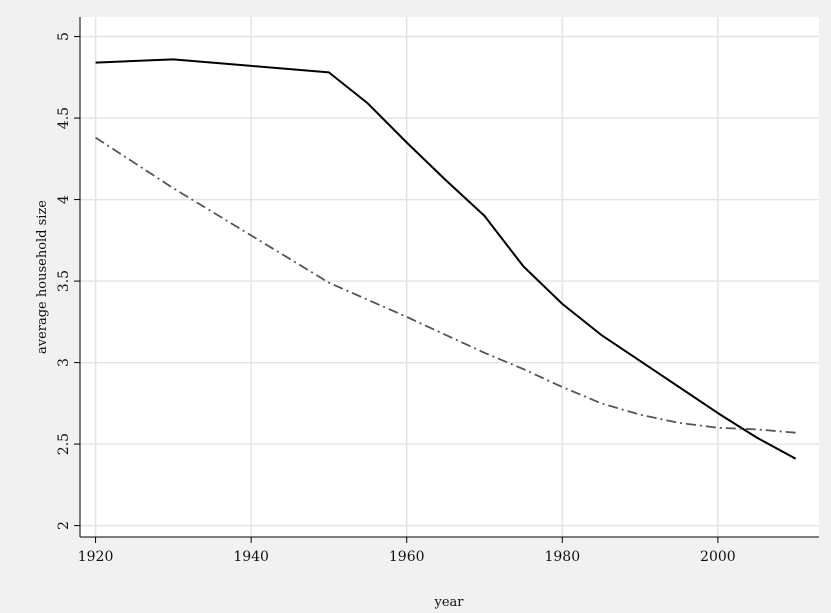 The width and height of the screenshot is (831, 613). What do you see at coordinates (562, 557) in the screenshot?
I see `x-tick-label: 1980` at bounding box center [562, 557].